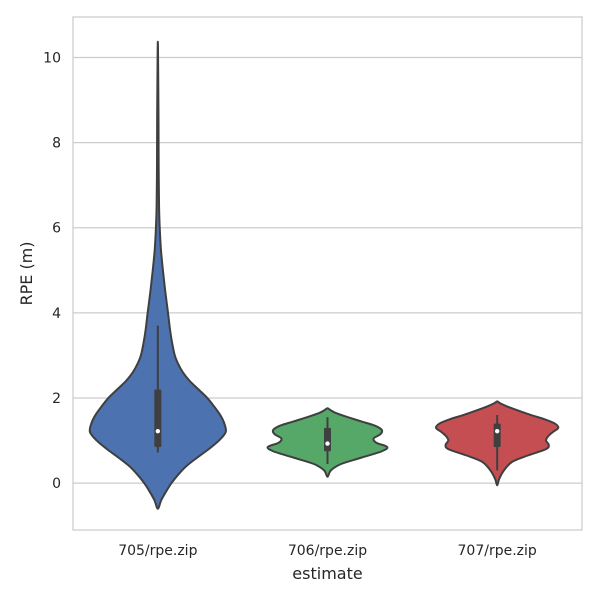 Image resolution: width=600 pixels, height=600 pixels. I want to click on y-axis-label: RPE (m), so click(26, 273).